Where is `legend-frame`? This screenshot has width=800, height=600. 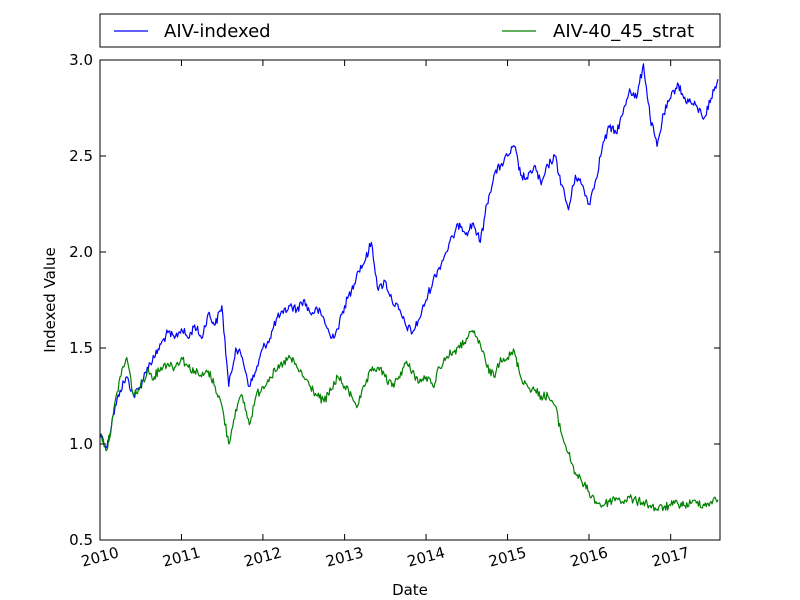 legend-frame is located at coordinates (410, 30).